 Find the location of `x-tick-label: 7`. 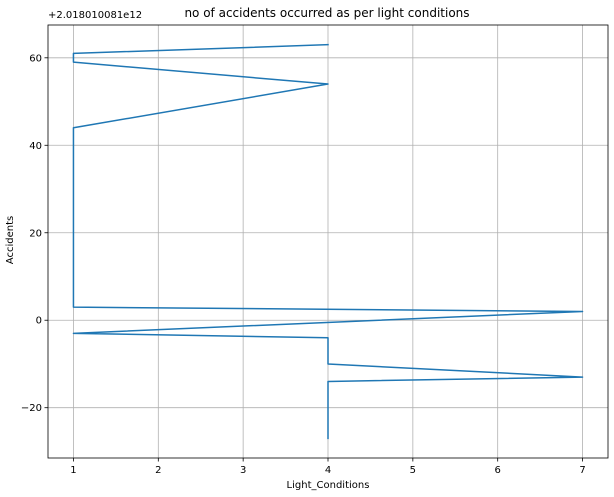

x-tick-label: 7 is located at coordinates (582, 470).